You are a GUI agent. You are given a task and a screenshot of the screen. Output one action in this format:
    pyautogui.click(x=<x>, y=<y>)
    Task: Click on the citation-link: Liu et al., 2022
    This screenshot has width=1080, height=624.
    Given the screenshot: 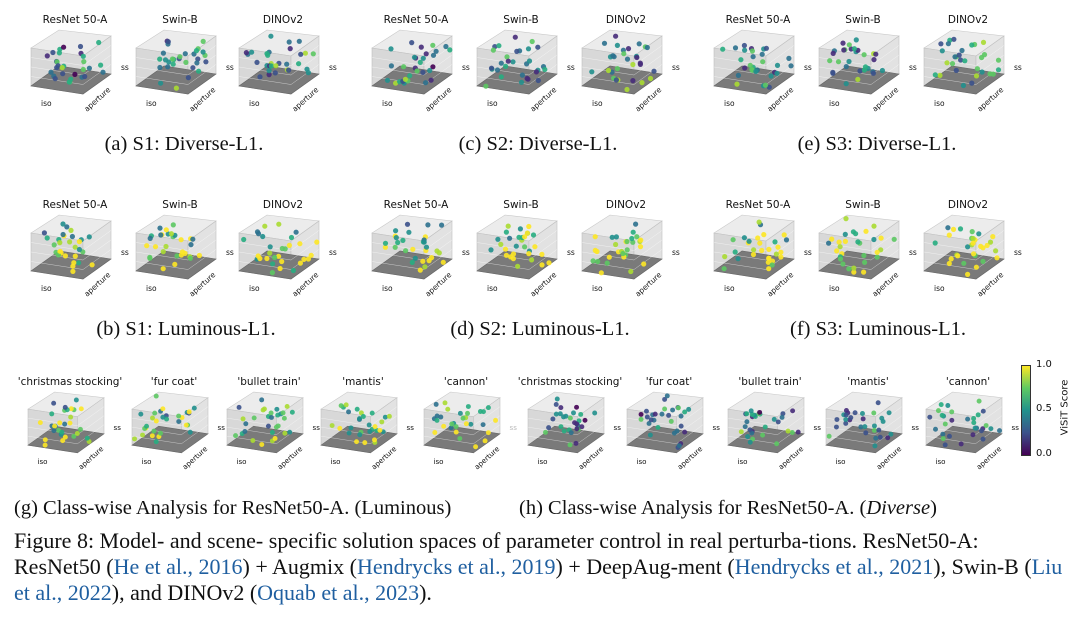 What is the action you would take?
    pyautogui.click(x=538, y=579)
    